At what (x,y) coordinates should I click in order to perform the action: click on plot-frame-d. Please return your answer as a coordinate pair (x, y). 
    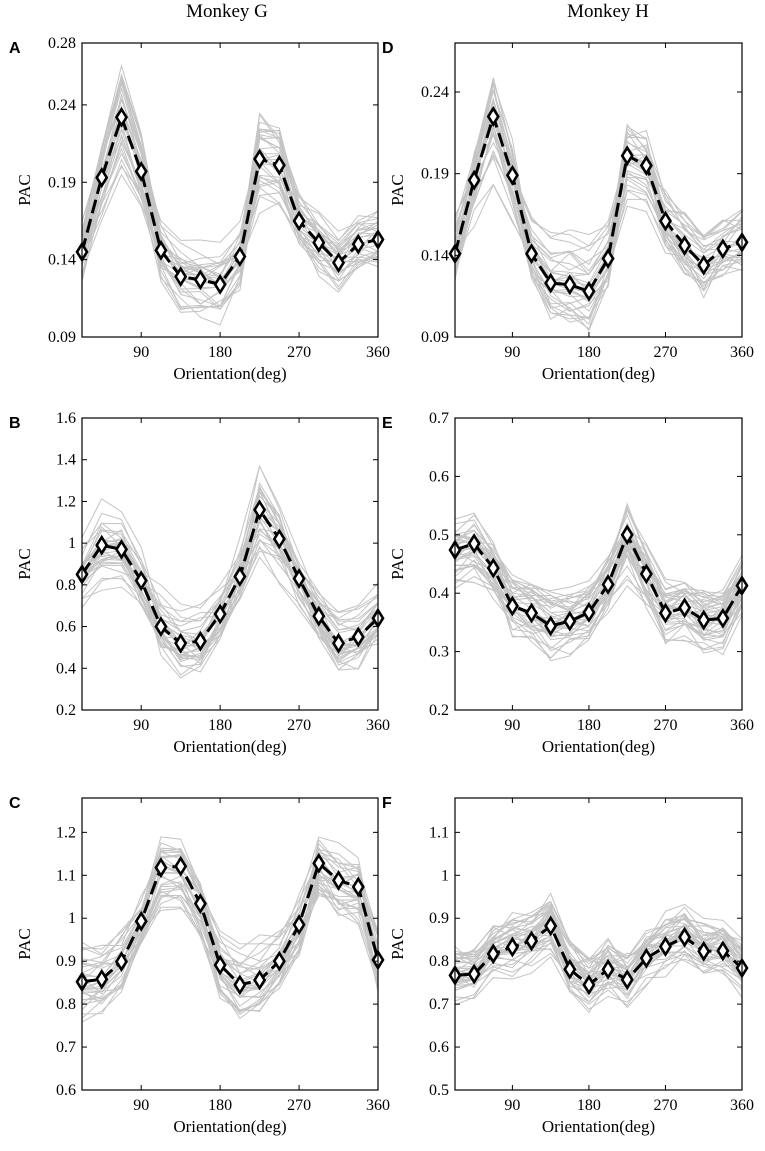
    Looking at the image, I should click on (598, 190).